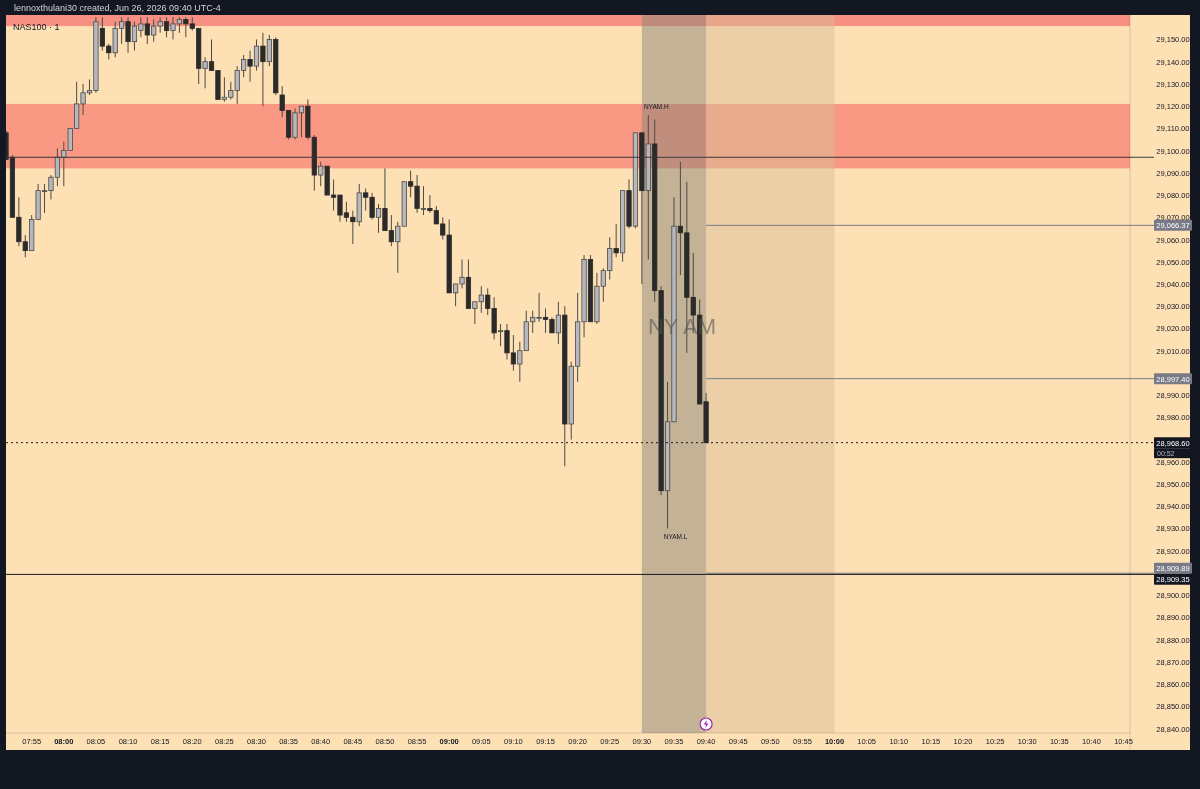  What do you see at coordinates (117, 8) in the screenshot?
I see `chart-subtitle: lennoxthulani30 created, Jun 26, 2026 09:40 UTC-4` at bounding box center [117, 8].